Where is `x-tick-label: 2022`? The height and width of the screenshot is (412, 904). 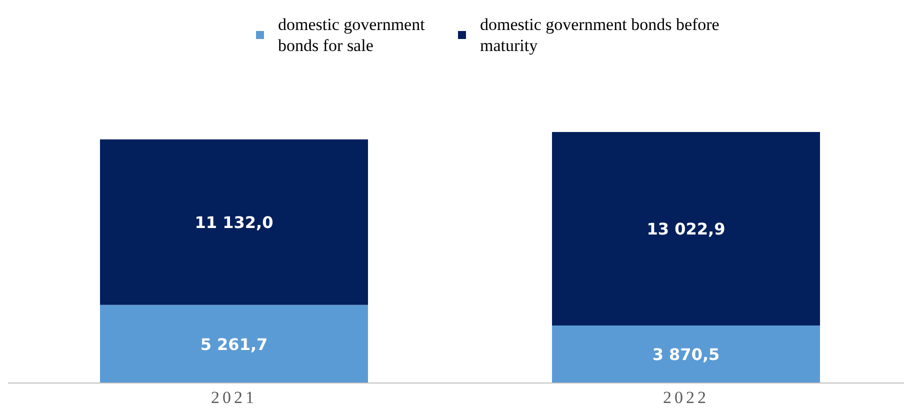
x-tick-label: 2022 is located at coordinates (686, 398).